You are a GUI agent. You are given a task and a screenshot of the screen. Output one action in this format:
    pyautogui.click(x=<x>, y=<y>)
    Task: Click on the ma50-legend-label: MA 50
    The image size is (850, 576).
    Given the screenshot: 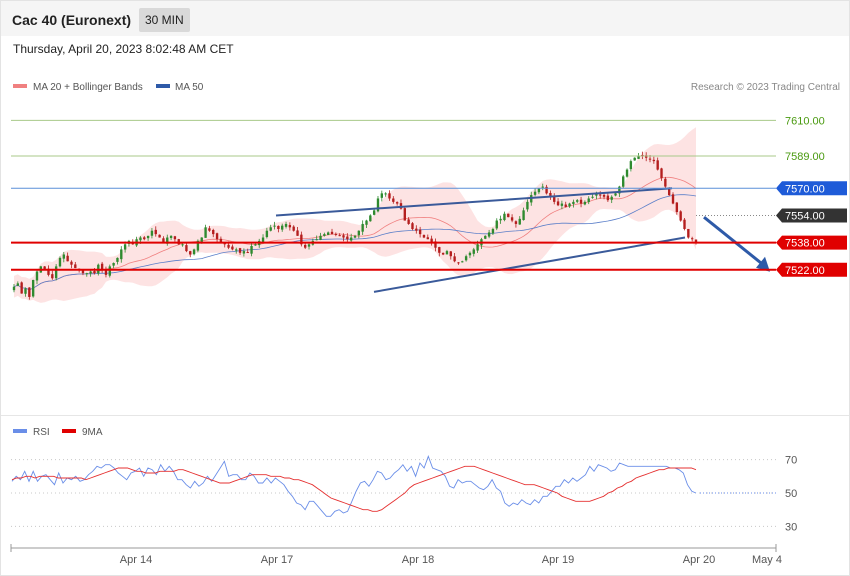 What is the action you would take?
    pyautogui.click(x=189, y=87)
    